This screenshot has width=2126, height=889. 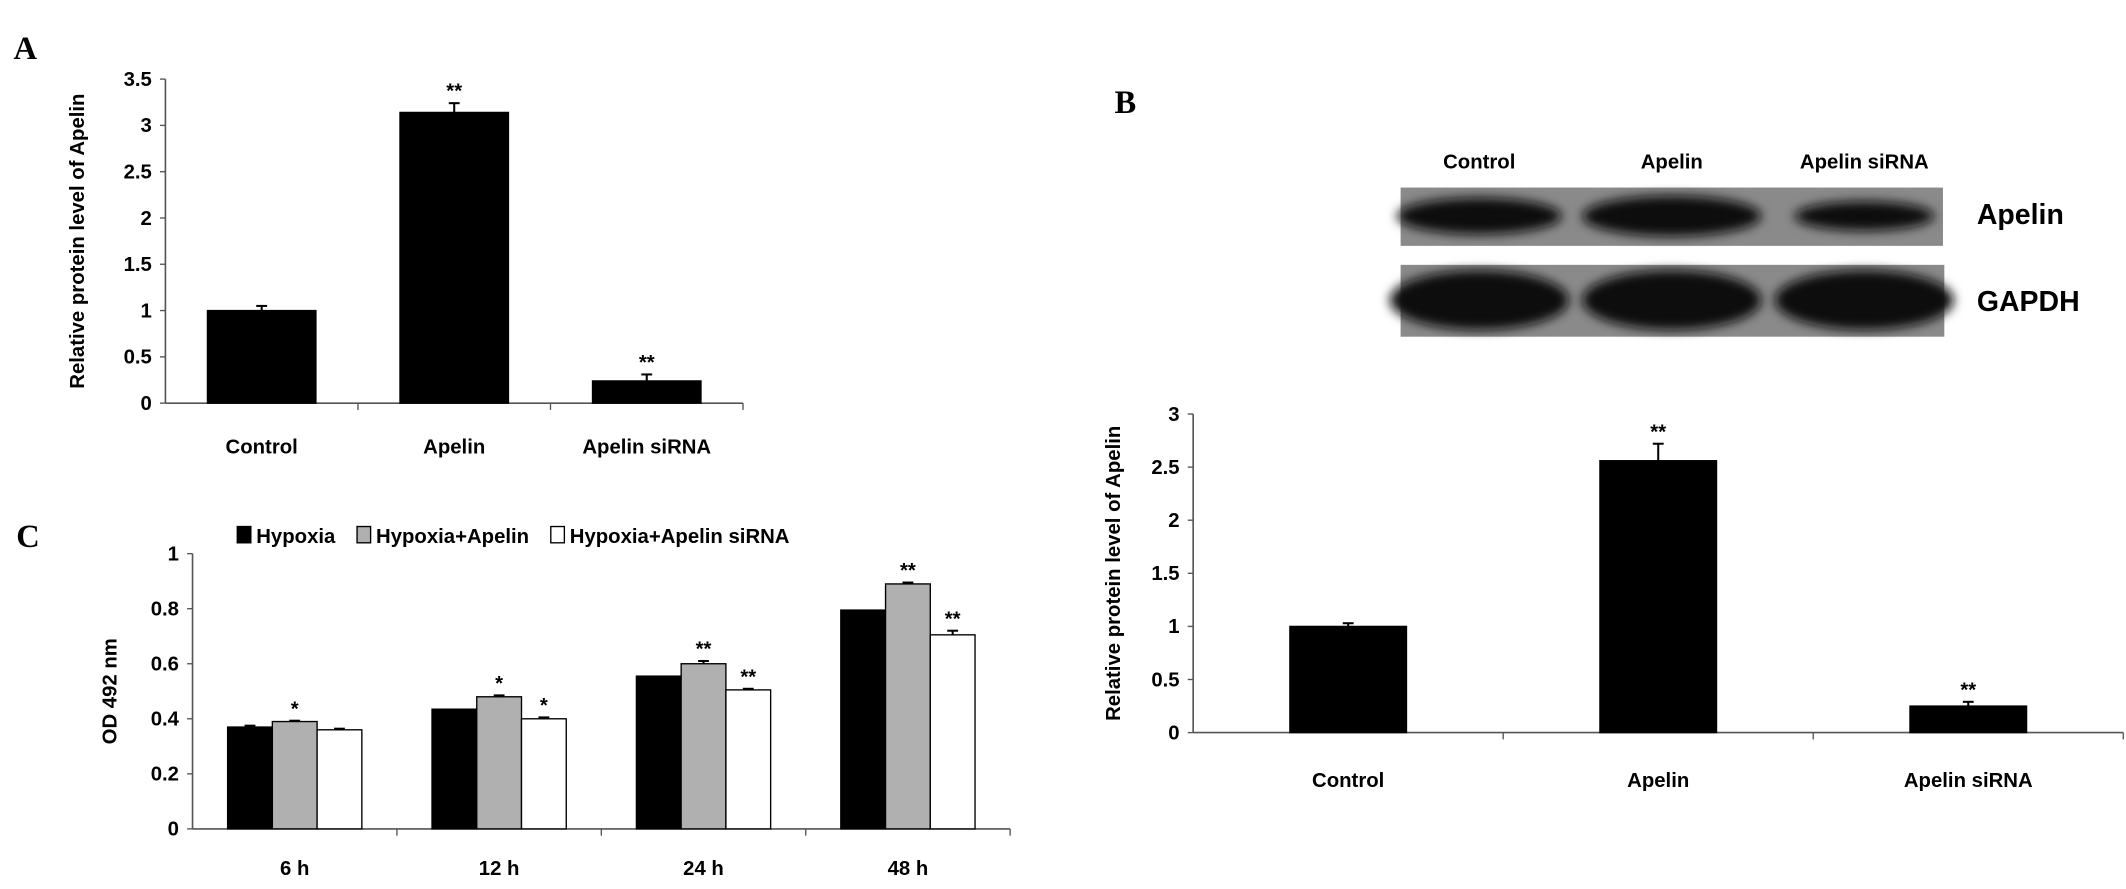 What do you see at coordinates (165, 609) in the screenshot?
I see `y-tick-label: 0.8` at bounding box center [165, 609].